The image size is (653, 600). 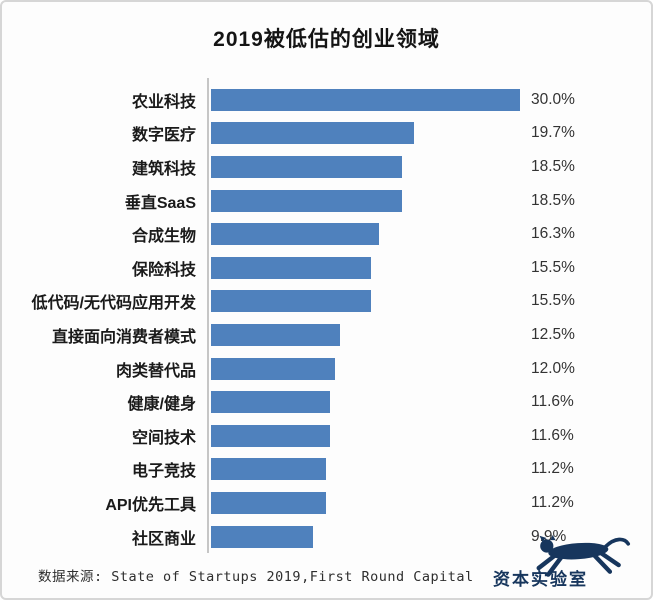 I want to click on y-axis-line, so click(x=208, y=316).